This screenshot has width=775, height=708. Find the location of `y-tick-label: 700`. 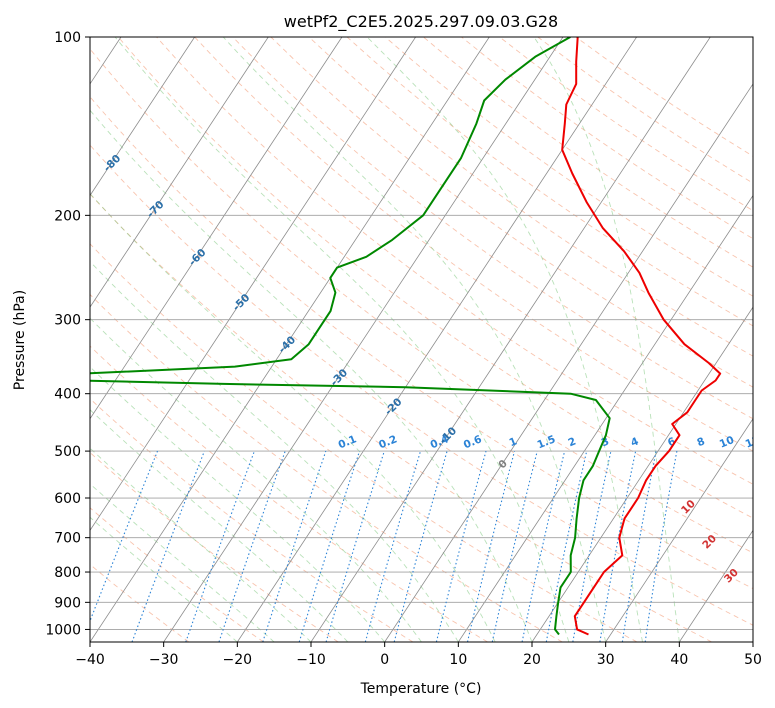

y-tick-label: 700 is located at coordinates (67, 539).